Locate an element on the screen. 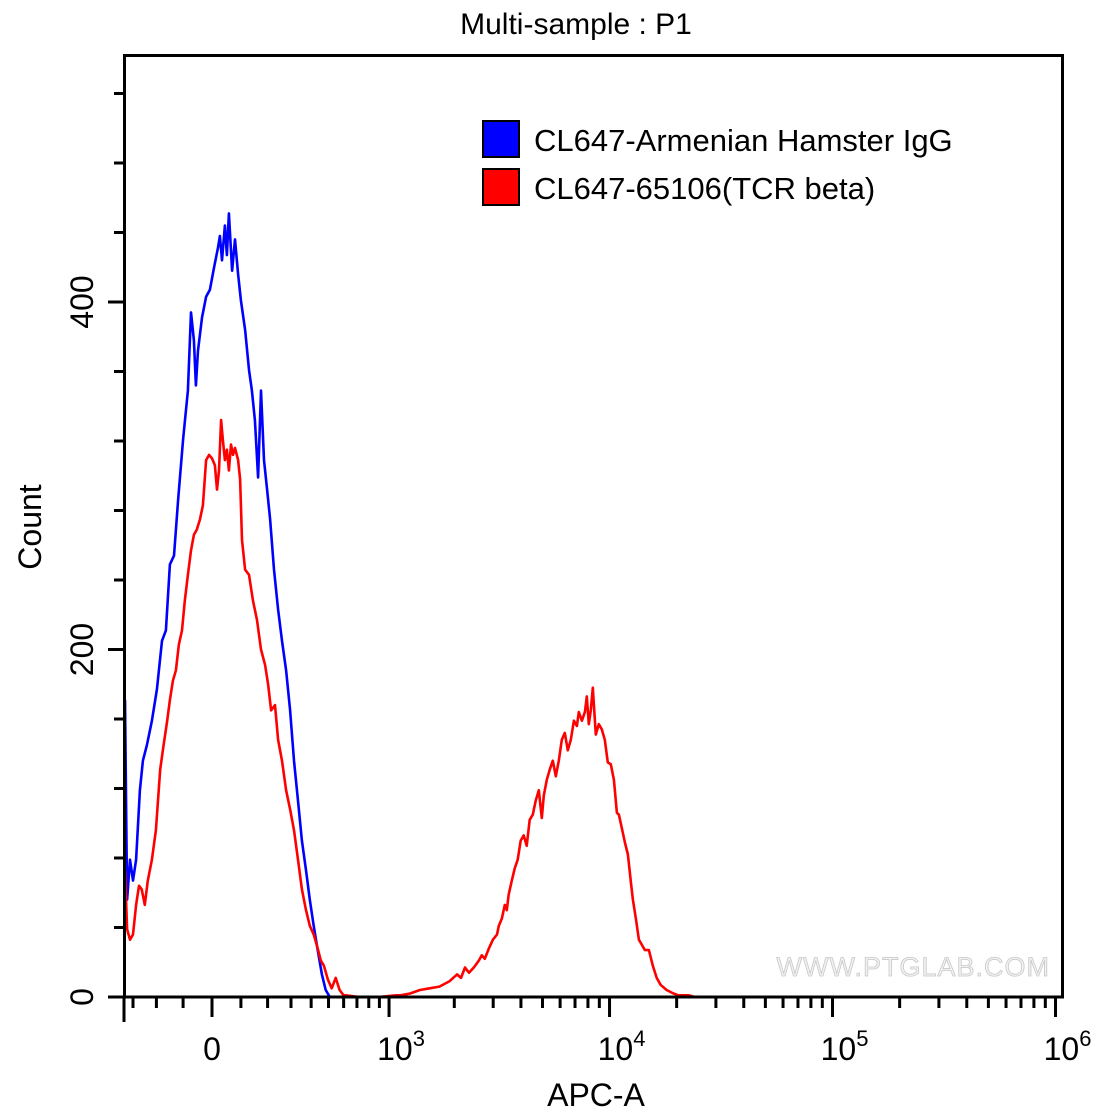  x-axis-label: APC-A is located at coordinates (596, 1095).